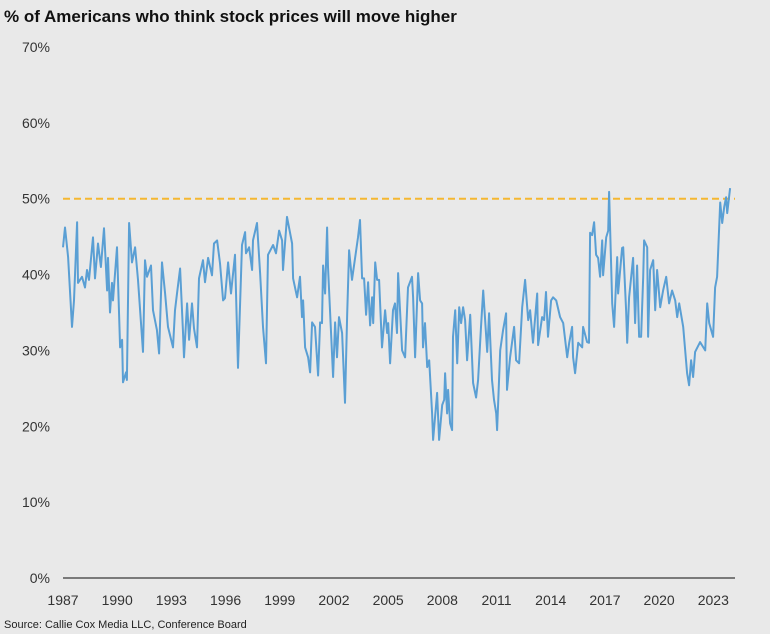  I want to click on y-tick-label: 50%, so click(36, 199).